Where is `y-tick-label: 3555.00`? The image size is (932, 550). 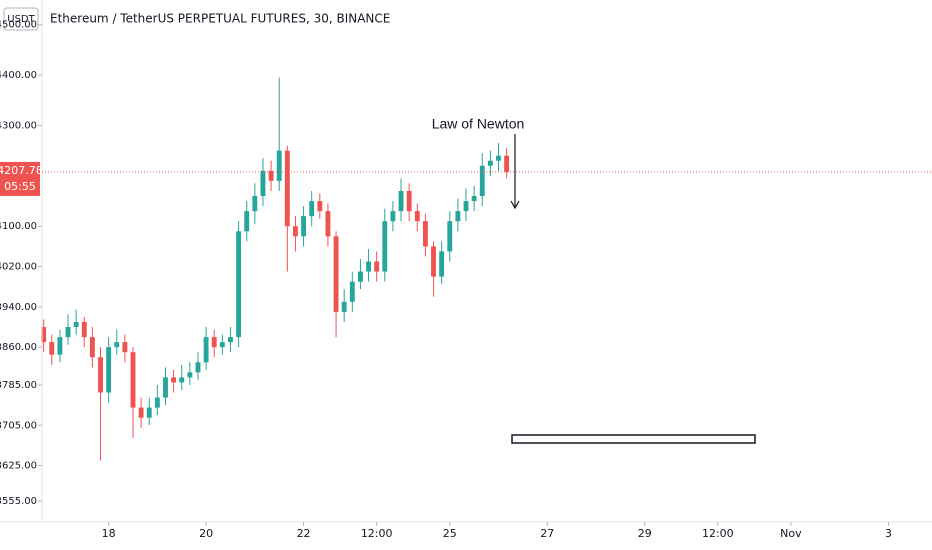 y-tick-label: 3555.00 is located at coordinates (18, 501).